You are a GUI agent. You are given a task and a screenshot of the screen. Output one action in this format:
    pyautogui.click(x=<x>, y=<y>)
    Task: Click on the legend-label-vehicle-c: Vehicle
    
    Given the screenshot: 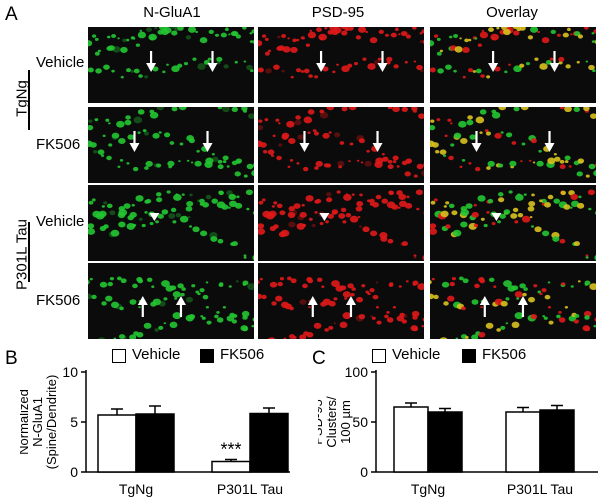 What is the action you would take?
    pyautogui.click(x=416, y=354)
    